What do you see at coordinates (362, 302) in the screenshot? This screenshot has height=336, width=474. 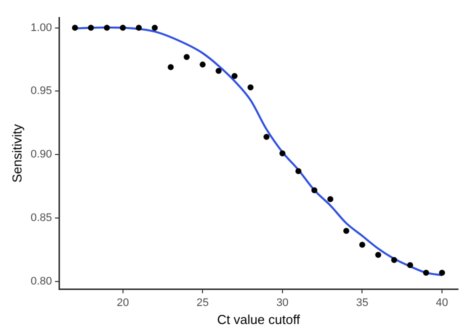 I see `x-tick-label: 35` at bounding box center [362, 302].